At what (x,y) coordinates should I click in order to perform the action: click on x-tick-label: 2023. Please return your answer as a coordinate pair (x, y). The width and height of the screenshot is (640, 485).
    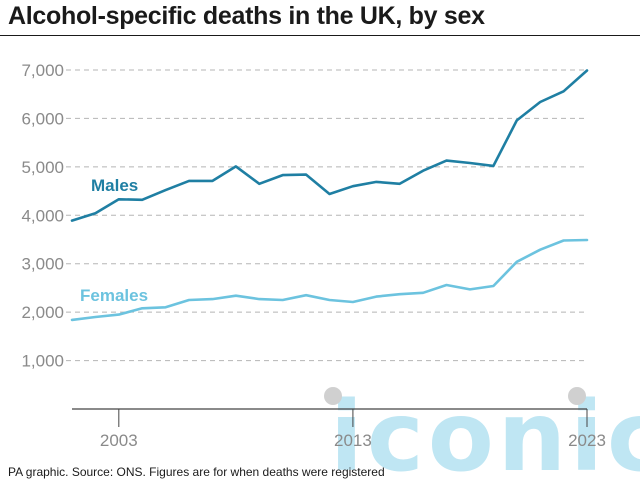
    Looking at the image, I should click on (587, 440).